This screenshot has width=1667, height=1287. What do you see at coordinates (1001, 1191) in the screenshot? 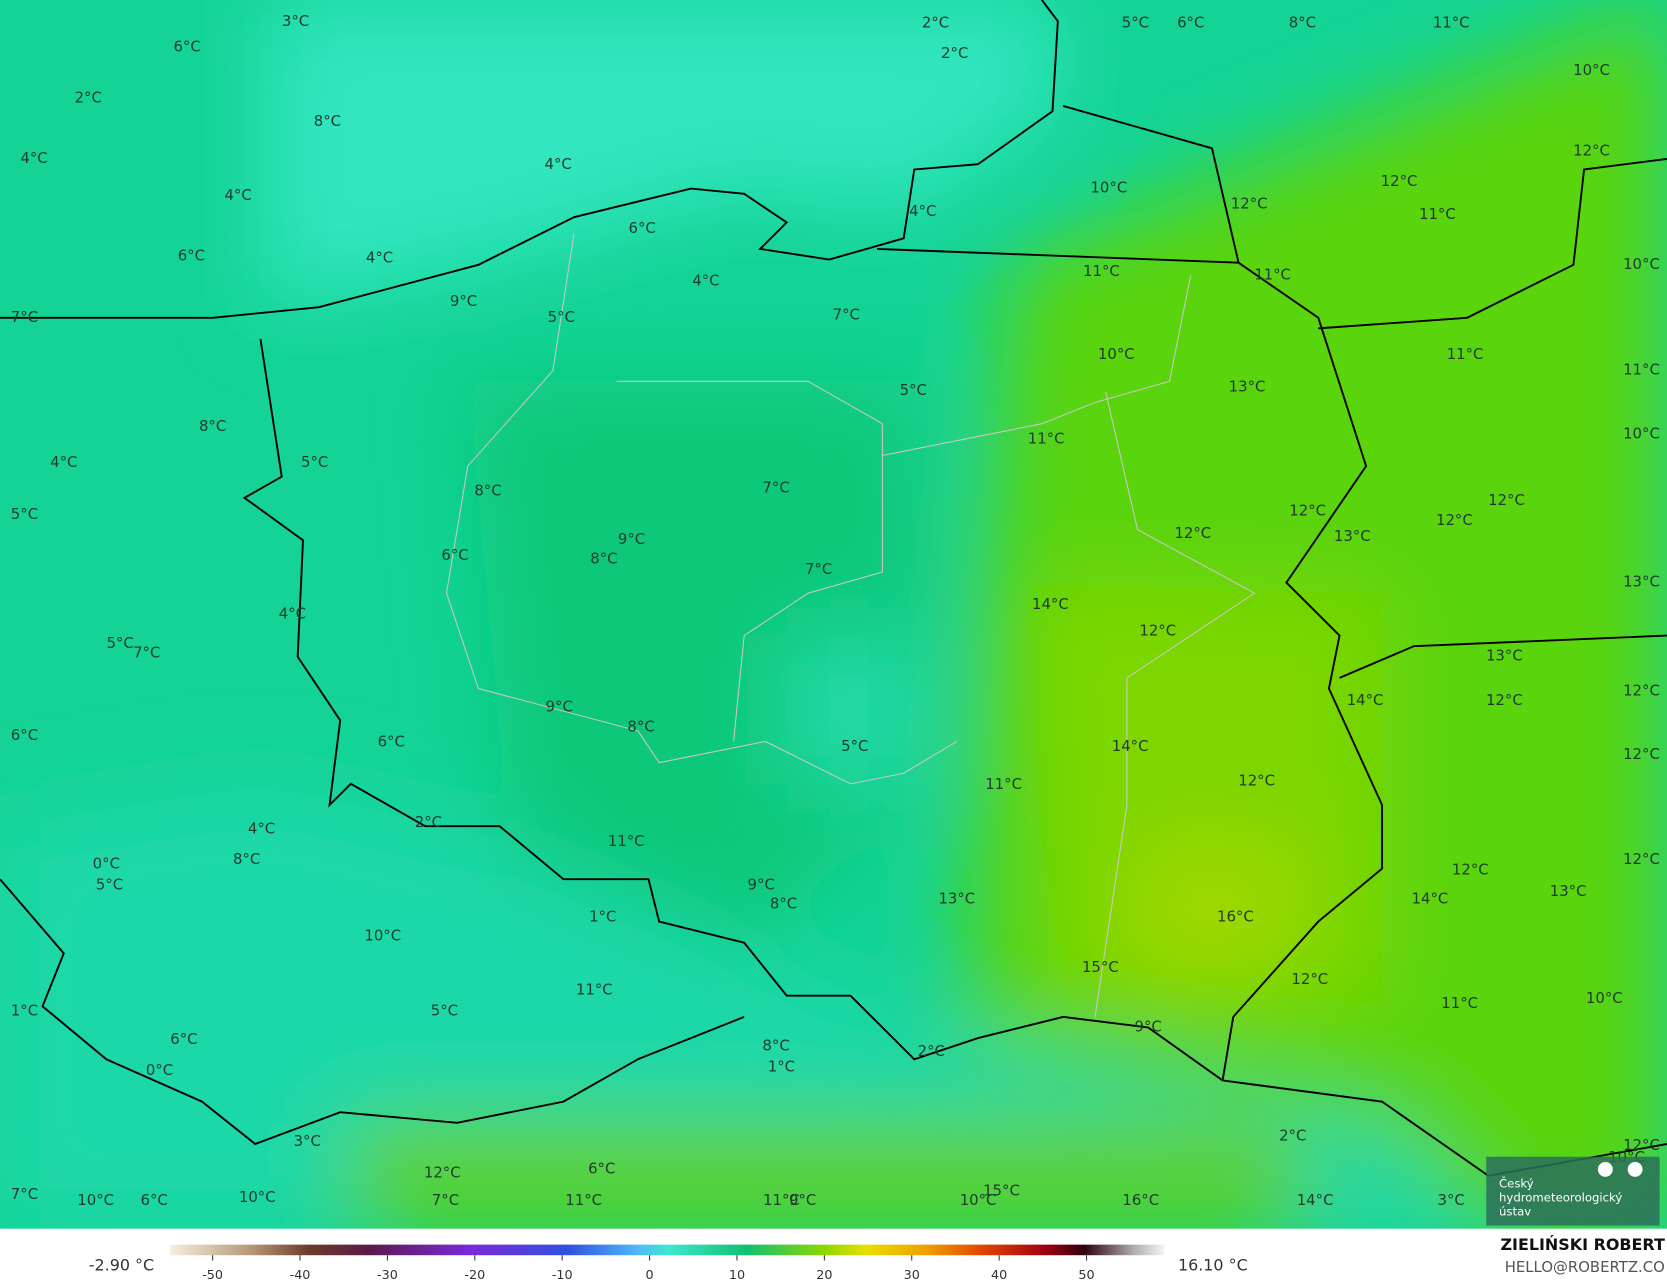
I see `temperature-label: 15°C` at bounding box center [1001, 1191].